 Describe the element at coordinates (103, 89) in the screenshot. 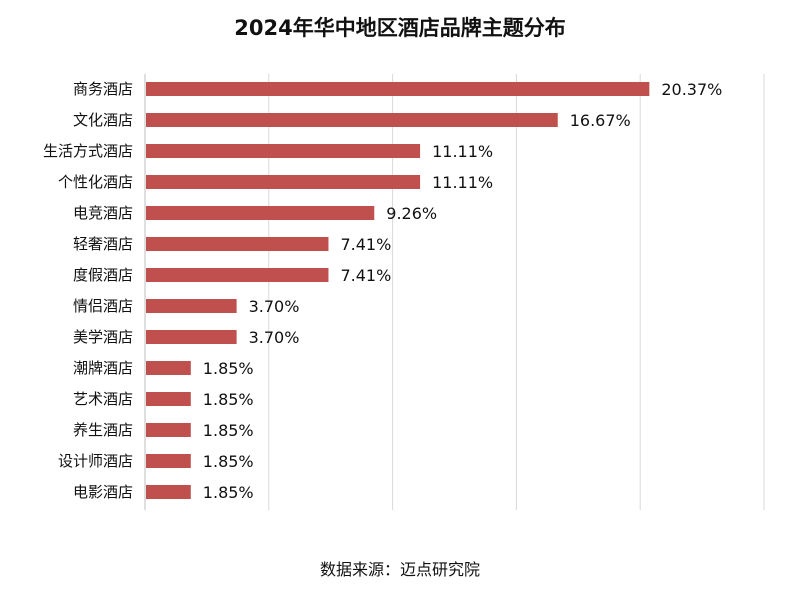

I see `category-label: 商务酒店` at that location.